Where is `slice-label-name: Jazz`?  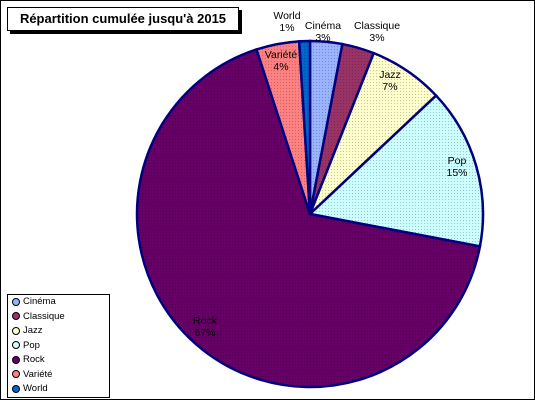
slice-label-name: Jazz is located at coordinates (390, 75).